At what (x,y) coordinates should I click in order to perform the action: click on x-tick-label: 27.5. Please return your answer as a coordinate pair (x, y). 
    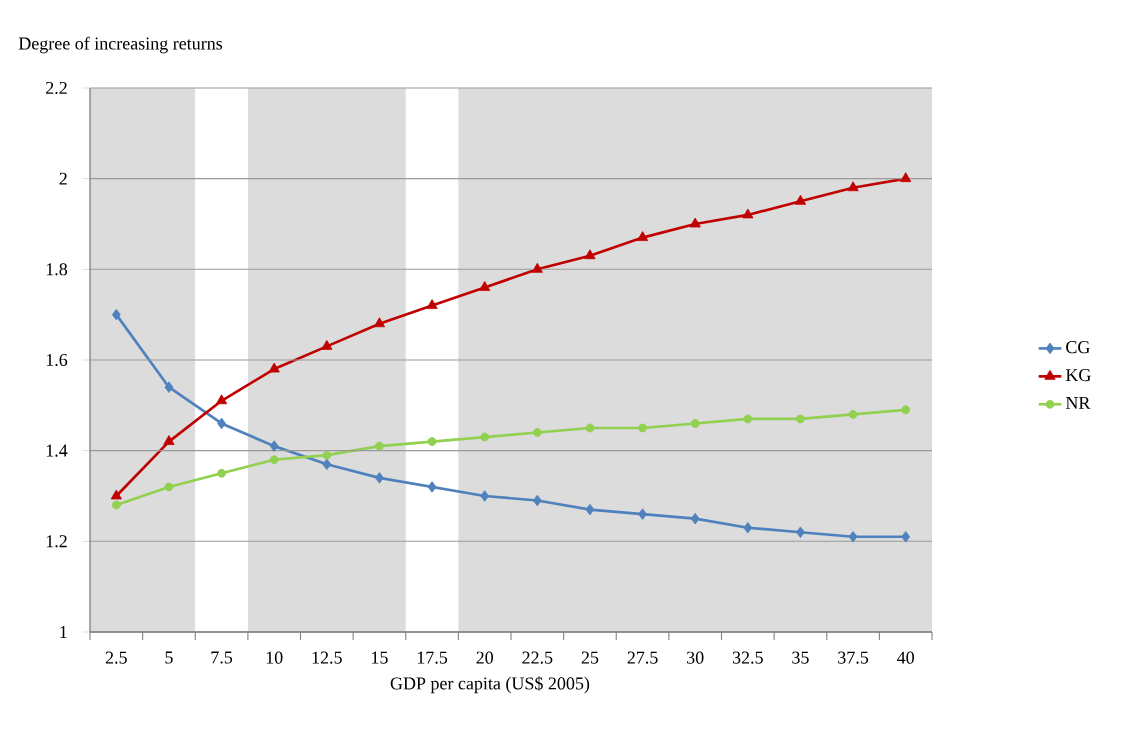
    Looking at the image, I should click on (642, 657).